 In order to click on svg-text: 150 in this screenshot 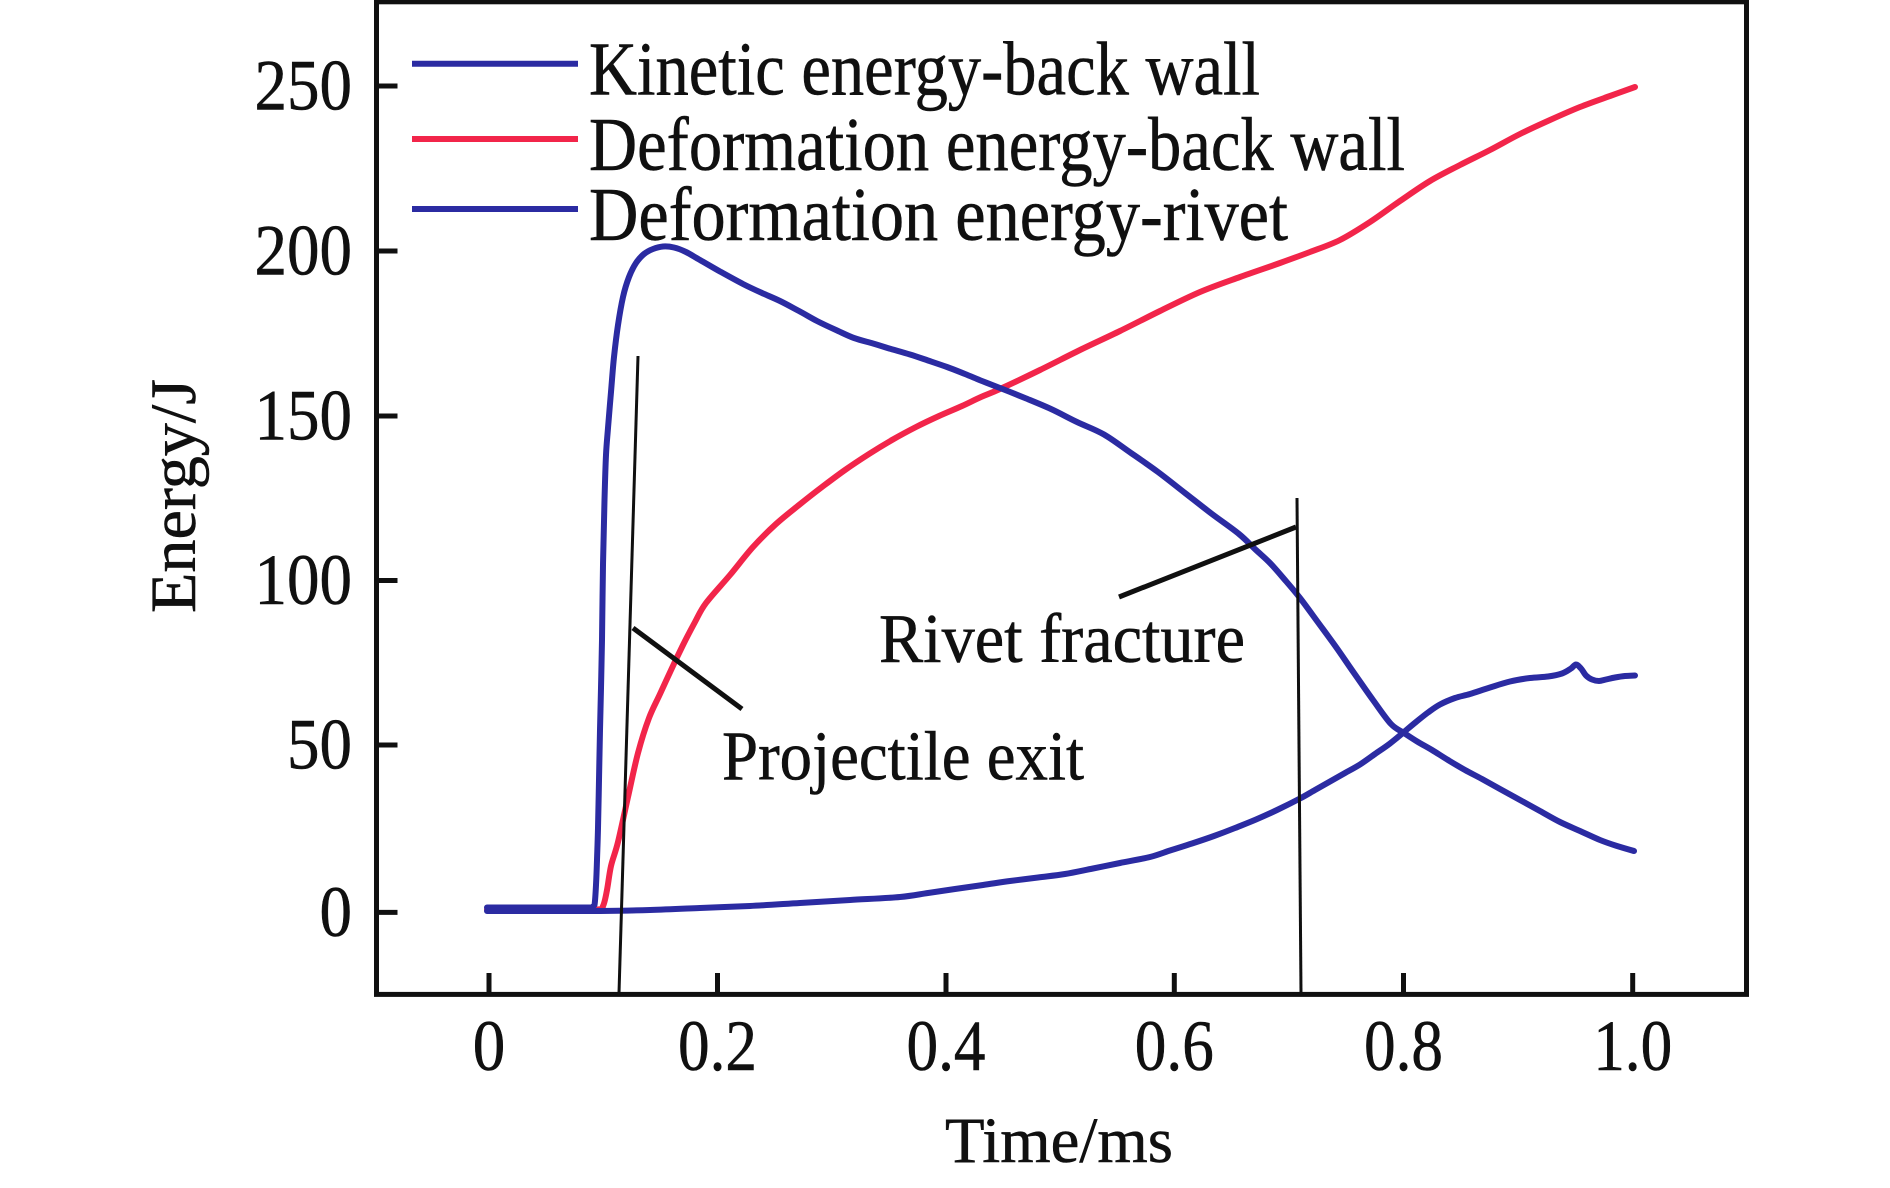, I will do `click(304, 416)`.